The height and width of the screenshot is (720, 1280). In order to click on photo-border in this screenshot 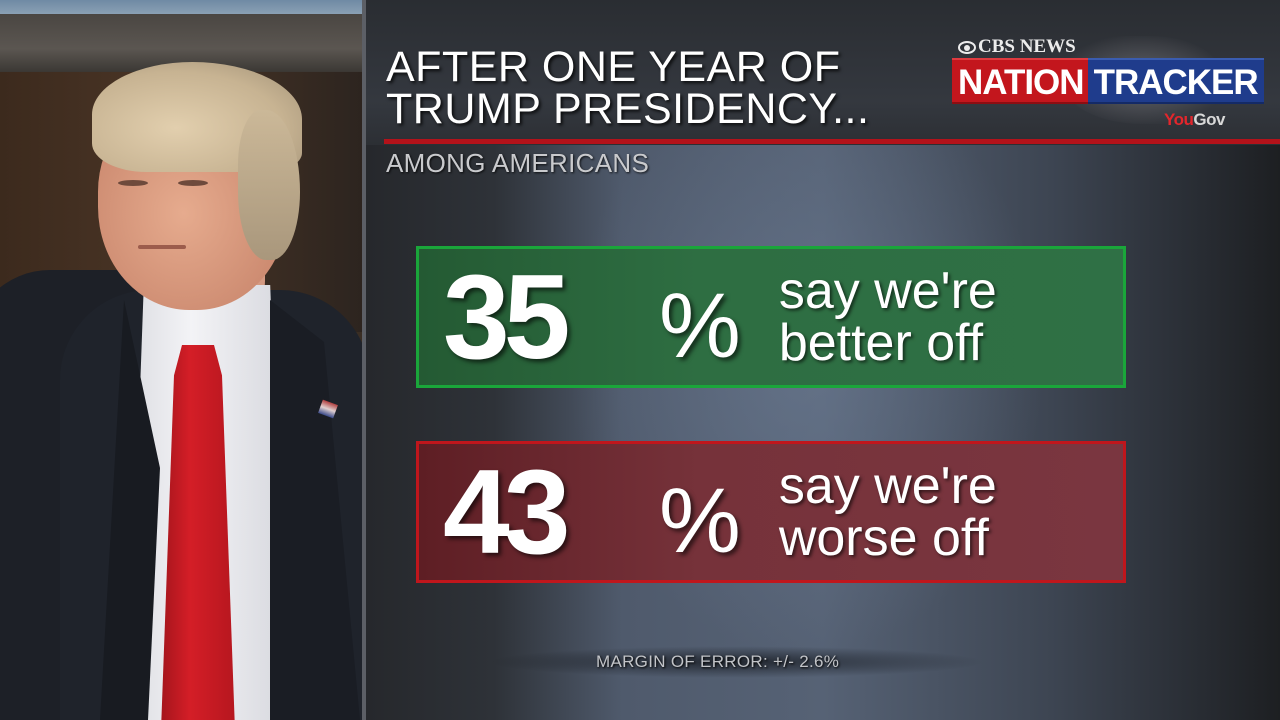, I will do `click(364, 360)`.